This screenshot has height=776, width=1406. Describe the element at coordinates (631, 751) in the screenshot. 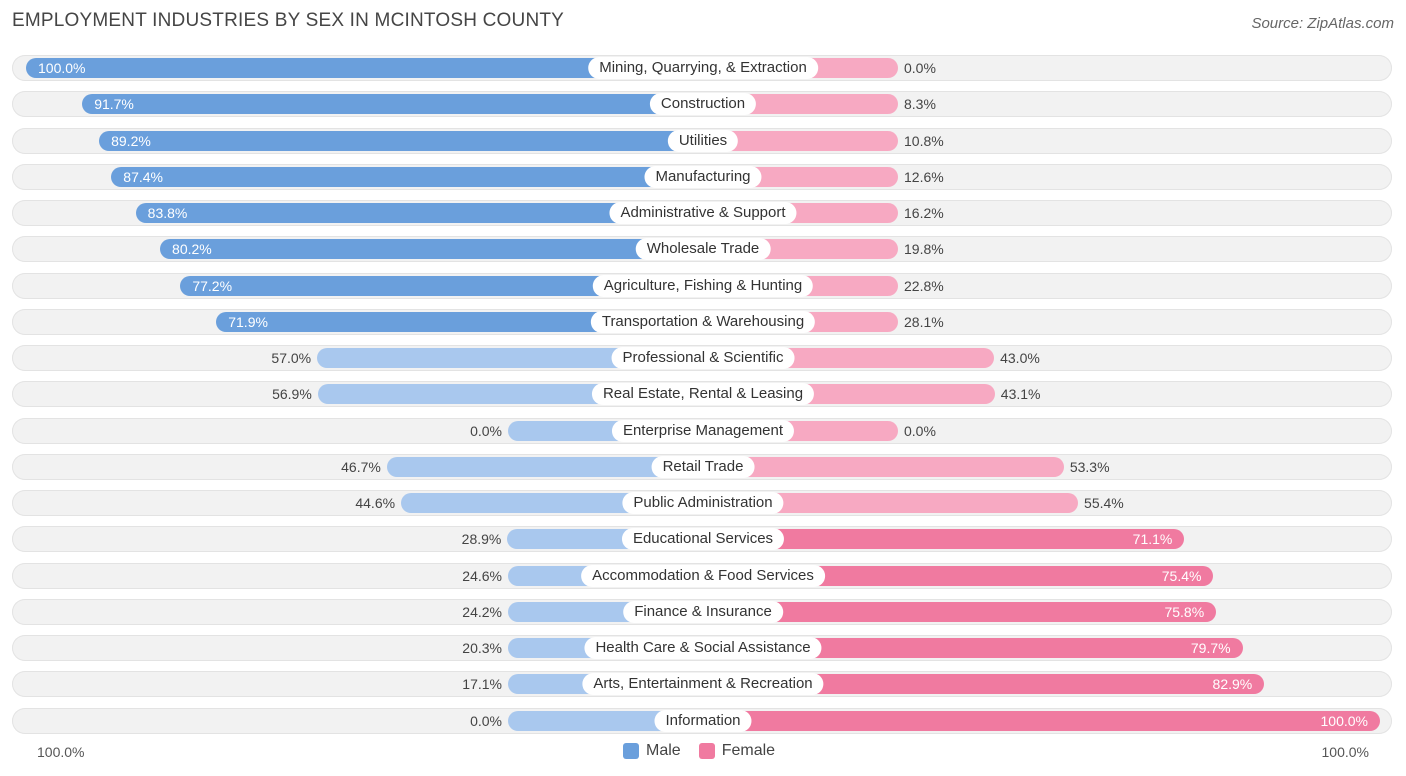

I see `legend-swatch-male` at that location.